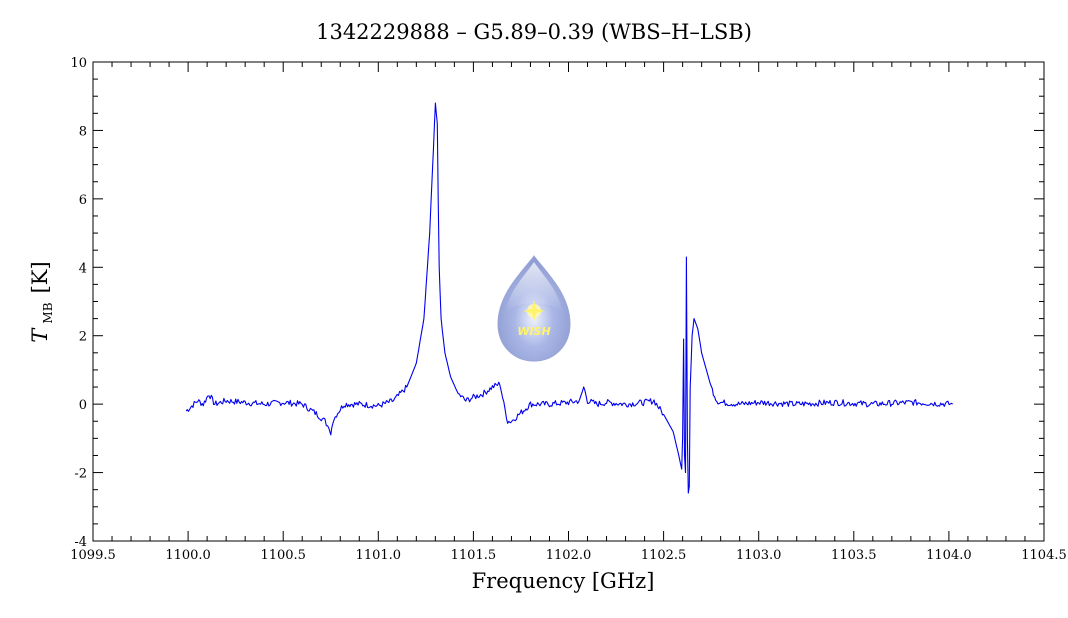 The height and width of the screenshot is (618, 1068). What do you see at coordinates (80, 542) in the screenshot?
I see `y-tick-label: -4` at bounding box center [80, 542].